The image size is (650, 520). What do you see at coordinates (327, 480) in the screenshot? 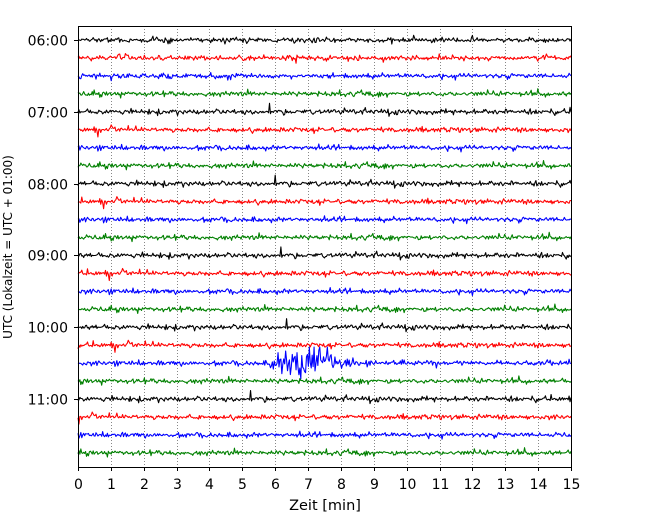
I see `x-axis: 0 1 2 3 4 5 6 7 8 9 10 11 12 13 14 15` at bounding box center [327, 480].